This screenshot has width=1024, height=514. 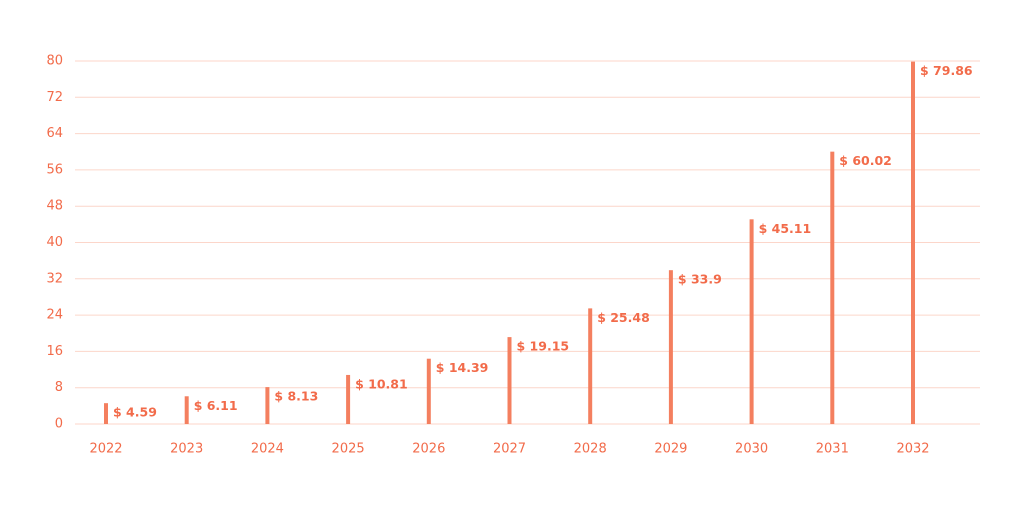 What do you see at coordinates (785, 228) in the screenshot?
I see `value-label: $ 45.11` at bounding box center [785, 228].